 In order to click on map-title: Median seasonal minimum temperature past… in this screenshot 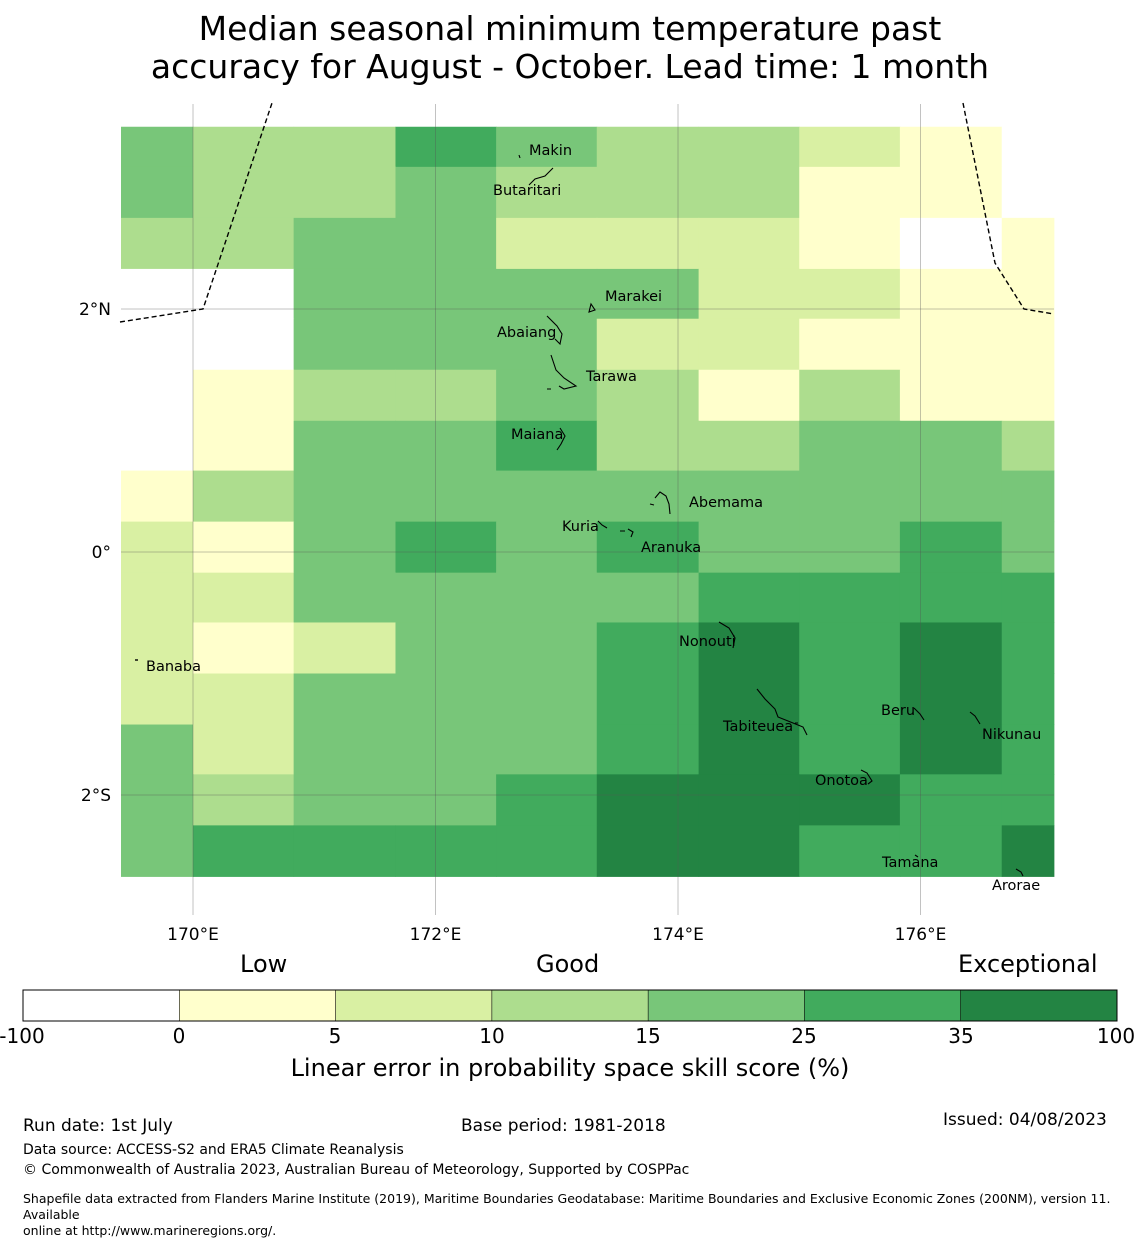, I will do `click(570, 48)`.